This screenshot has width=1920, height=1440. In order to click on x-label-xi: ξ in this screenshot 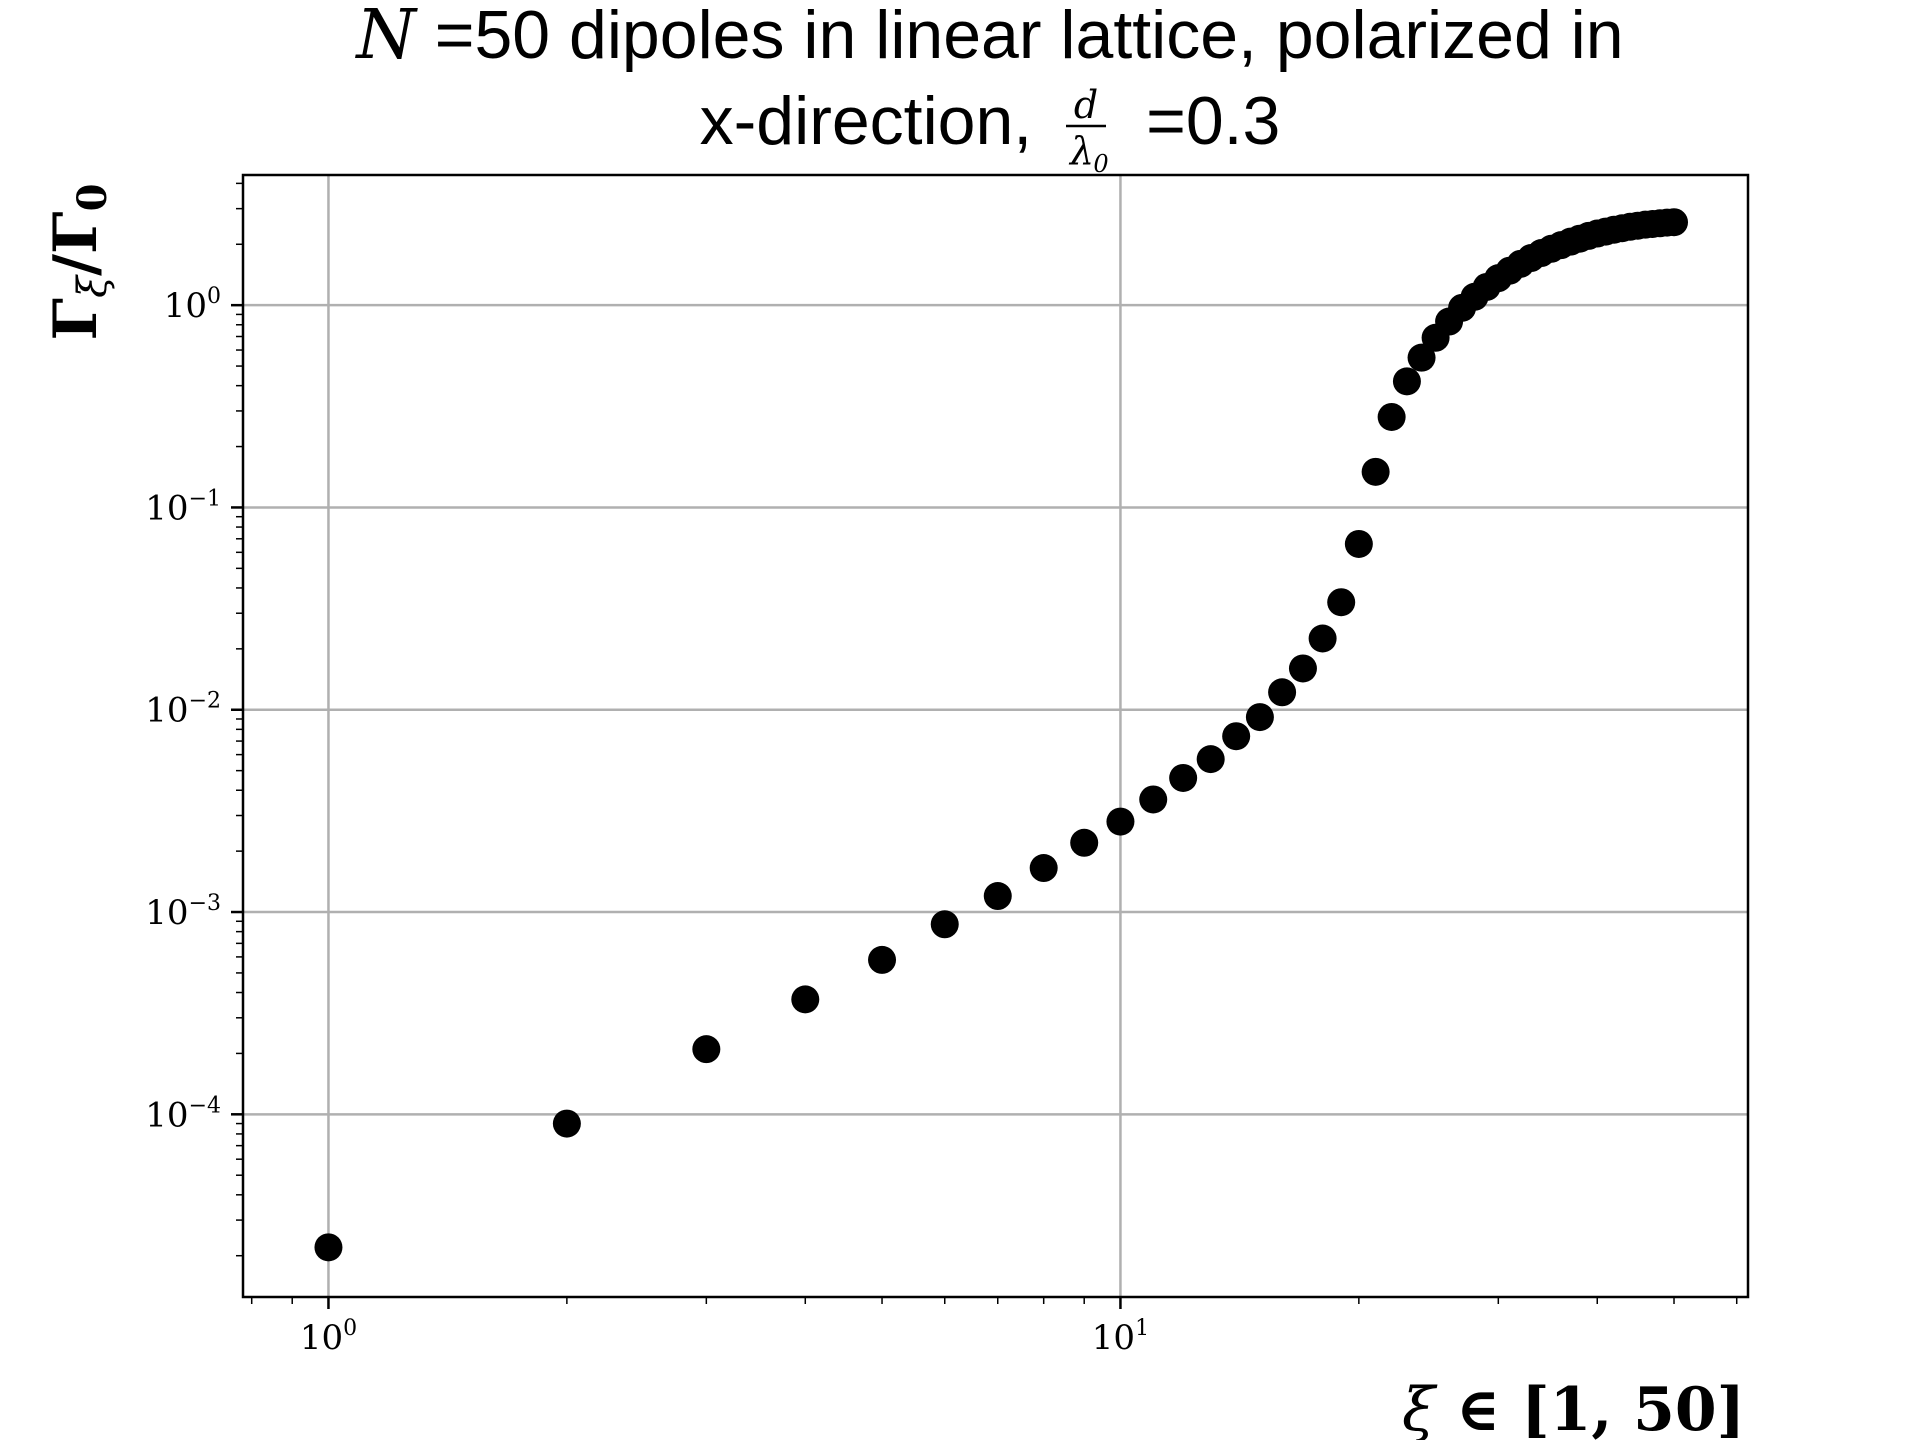, I will do `click(1420, 1407)`.